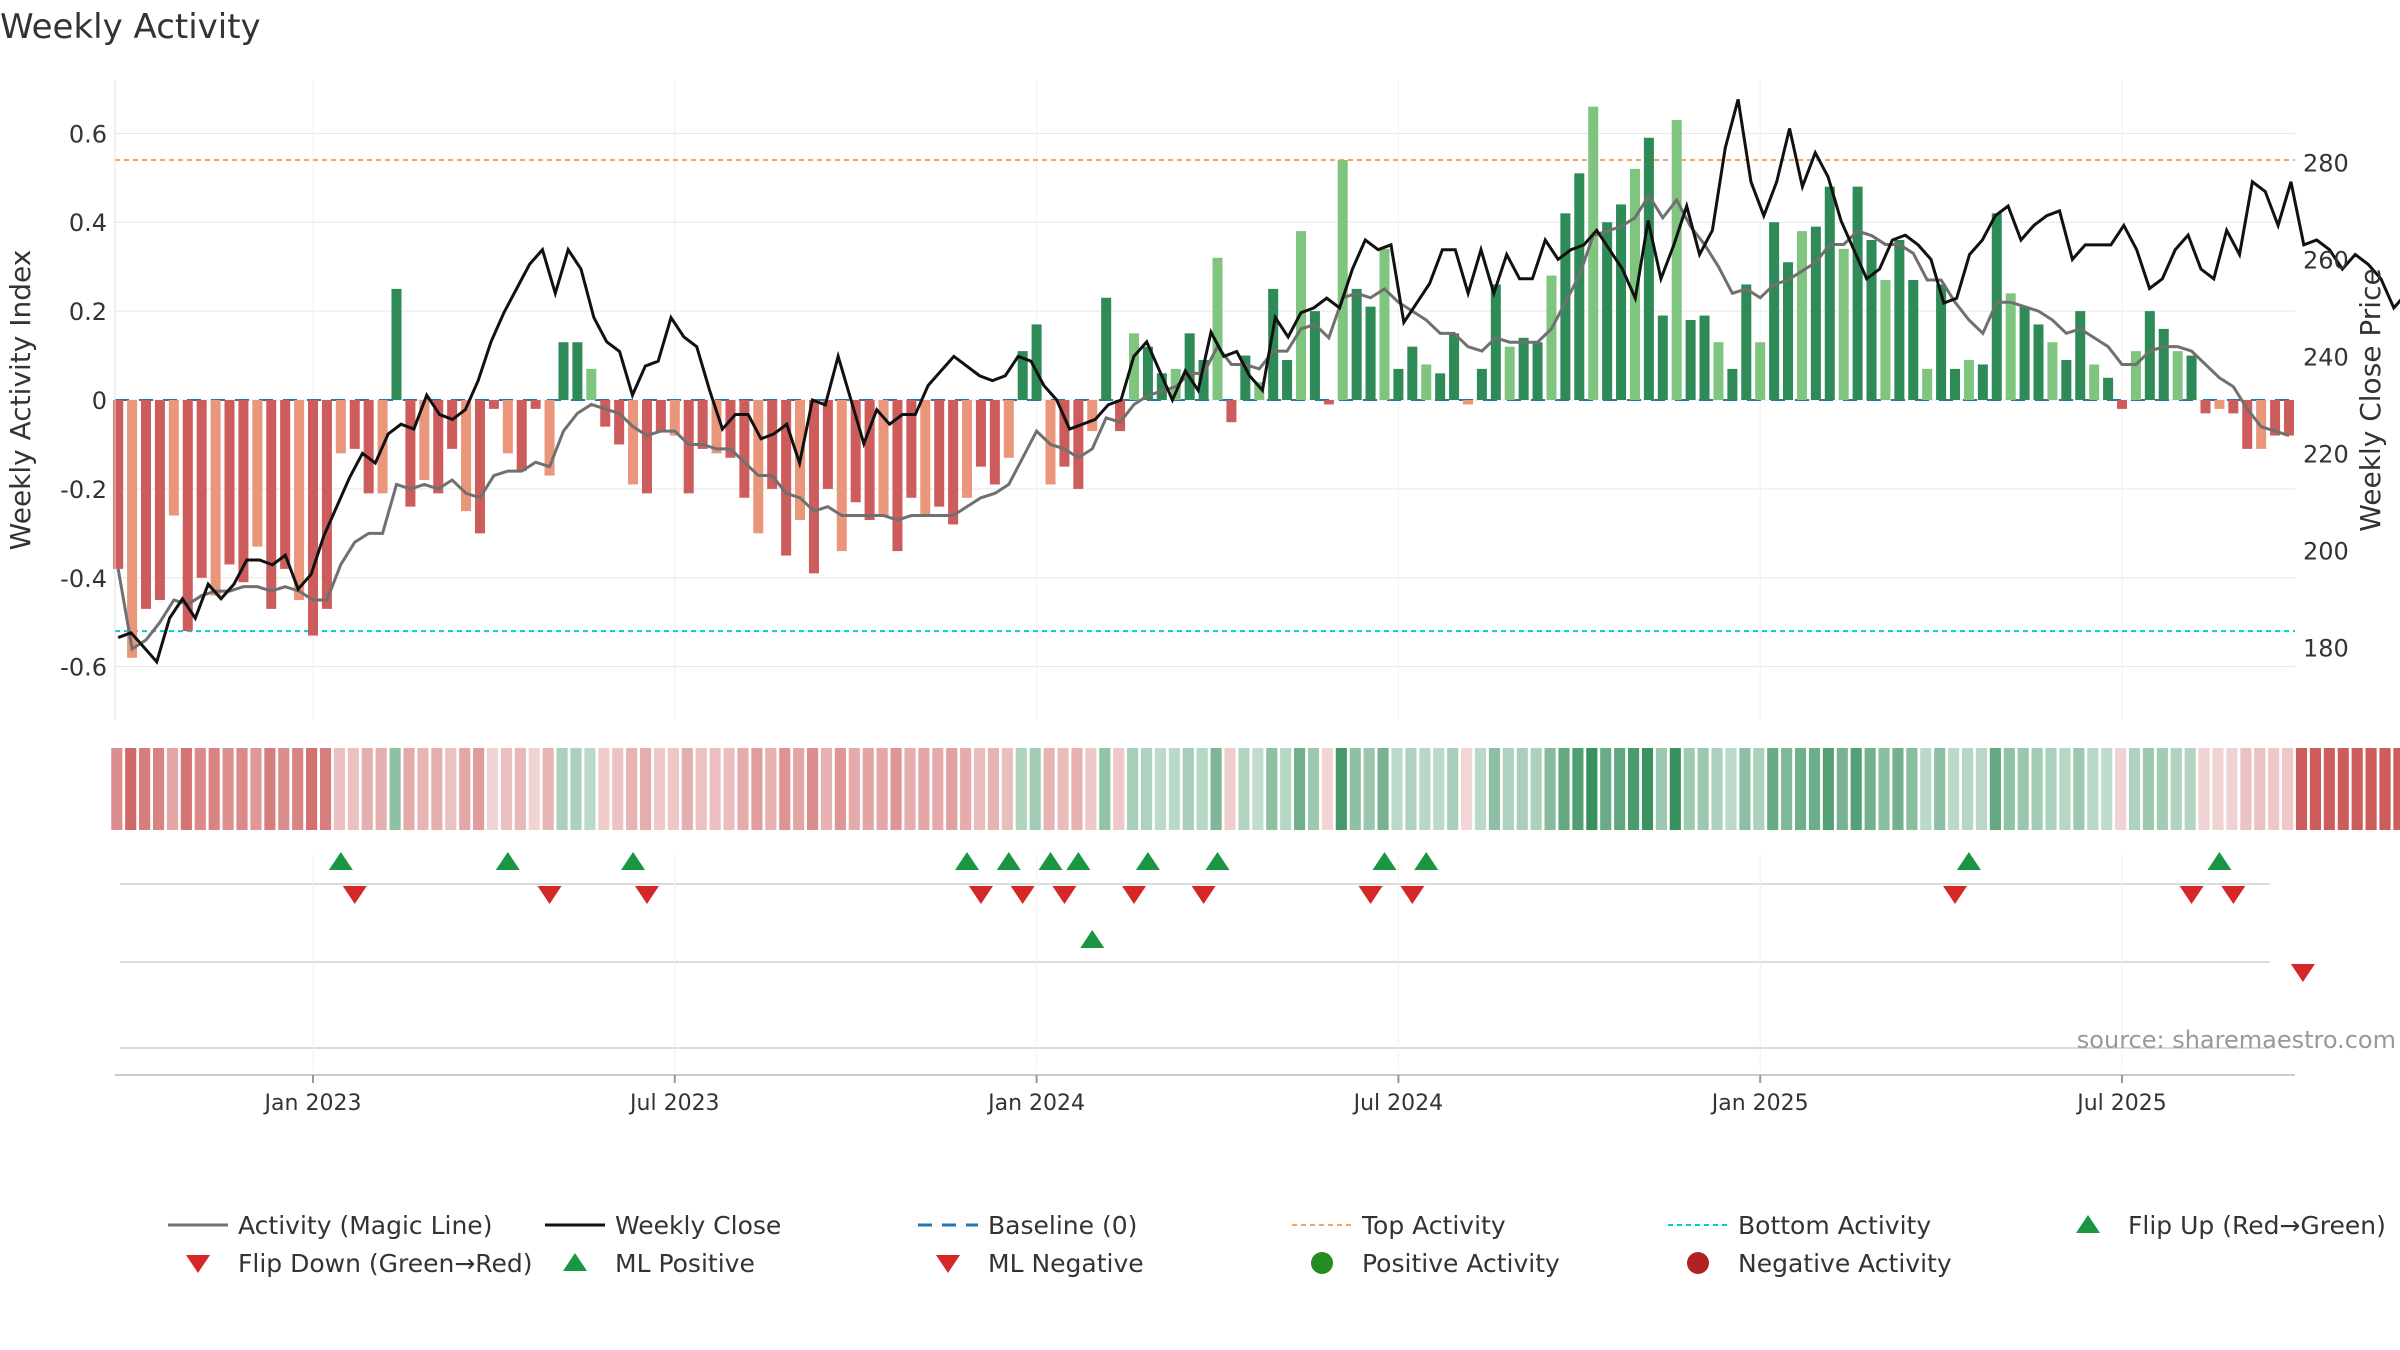 Image resolution: width=2400 pixels, height=1350 pixels. What do you see at coordinates (359, 1263) in the screenshot?
I see `legend-item: Flip Down (Green→Red)` at bounding box center [359, 1263].